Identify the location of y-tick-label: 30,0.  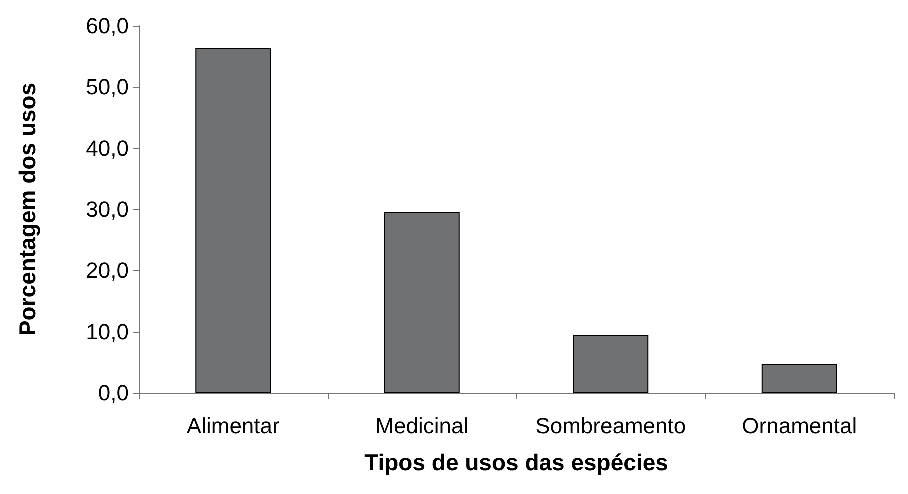
(107, 209).